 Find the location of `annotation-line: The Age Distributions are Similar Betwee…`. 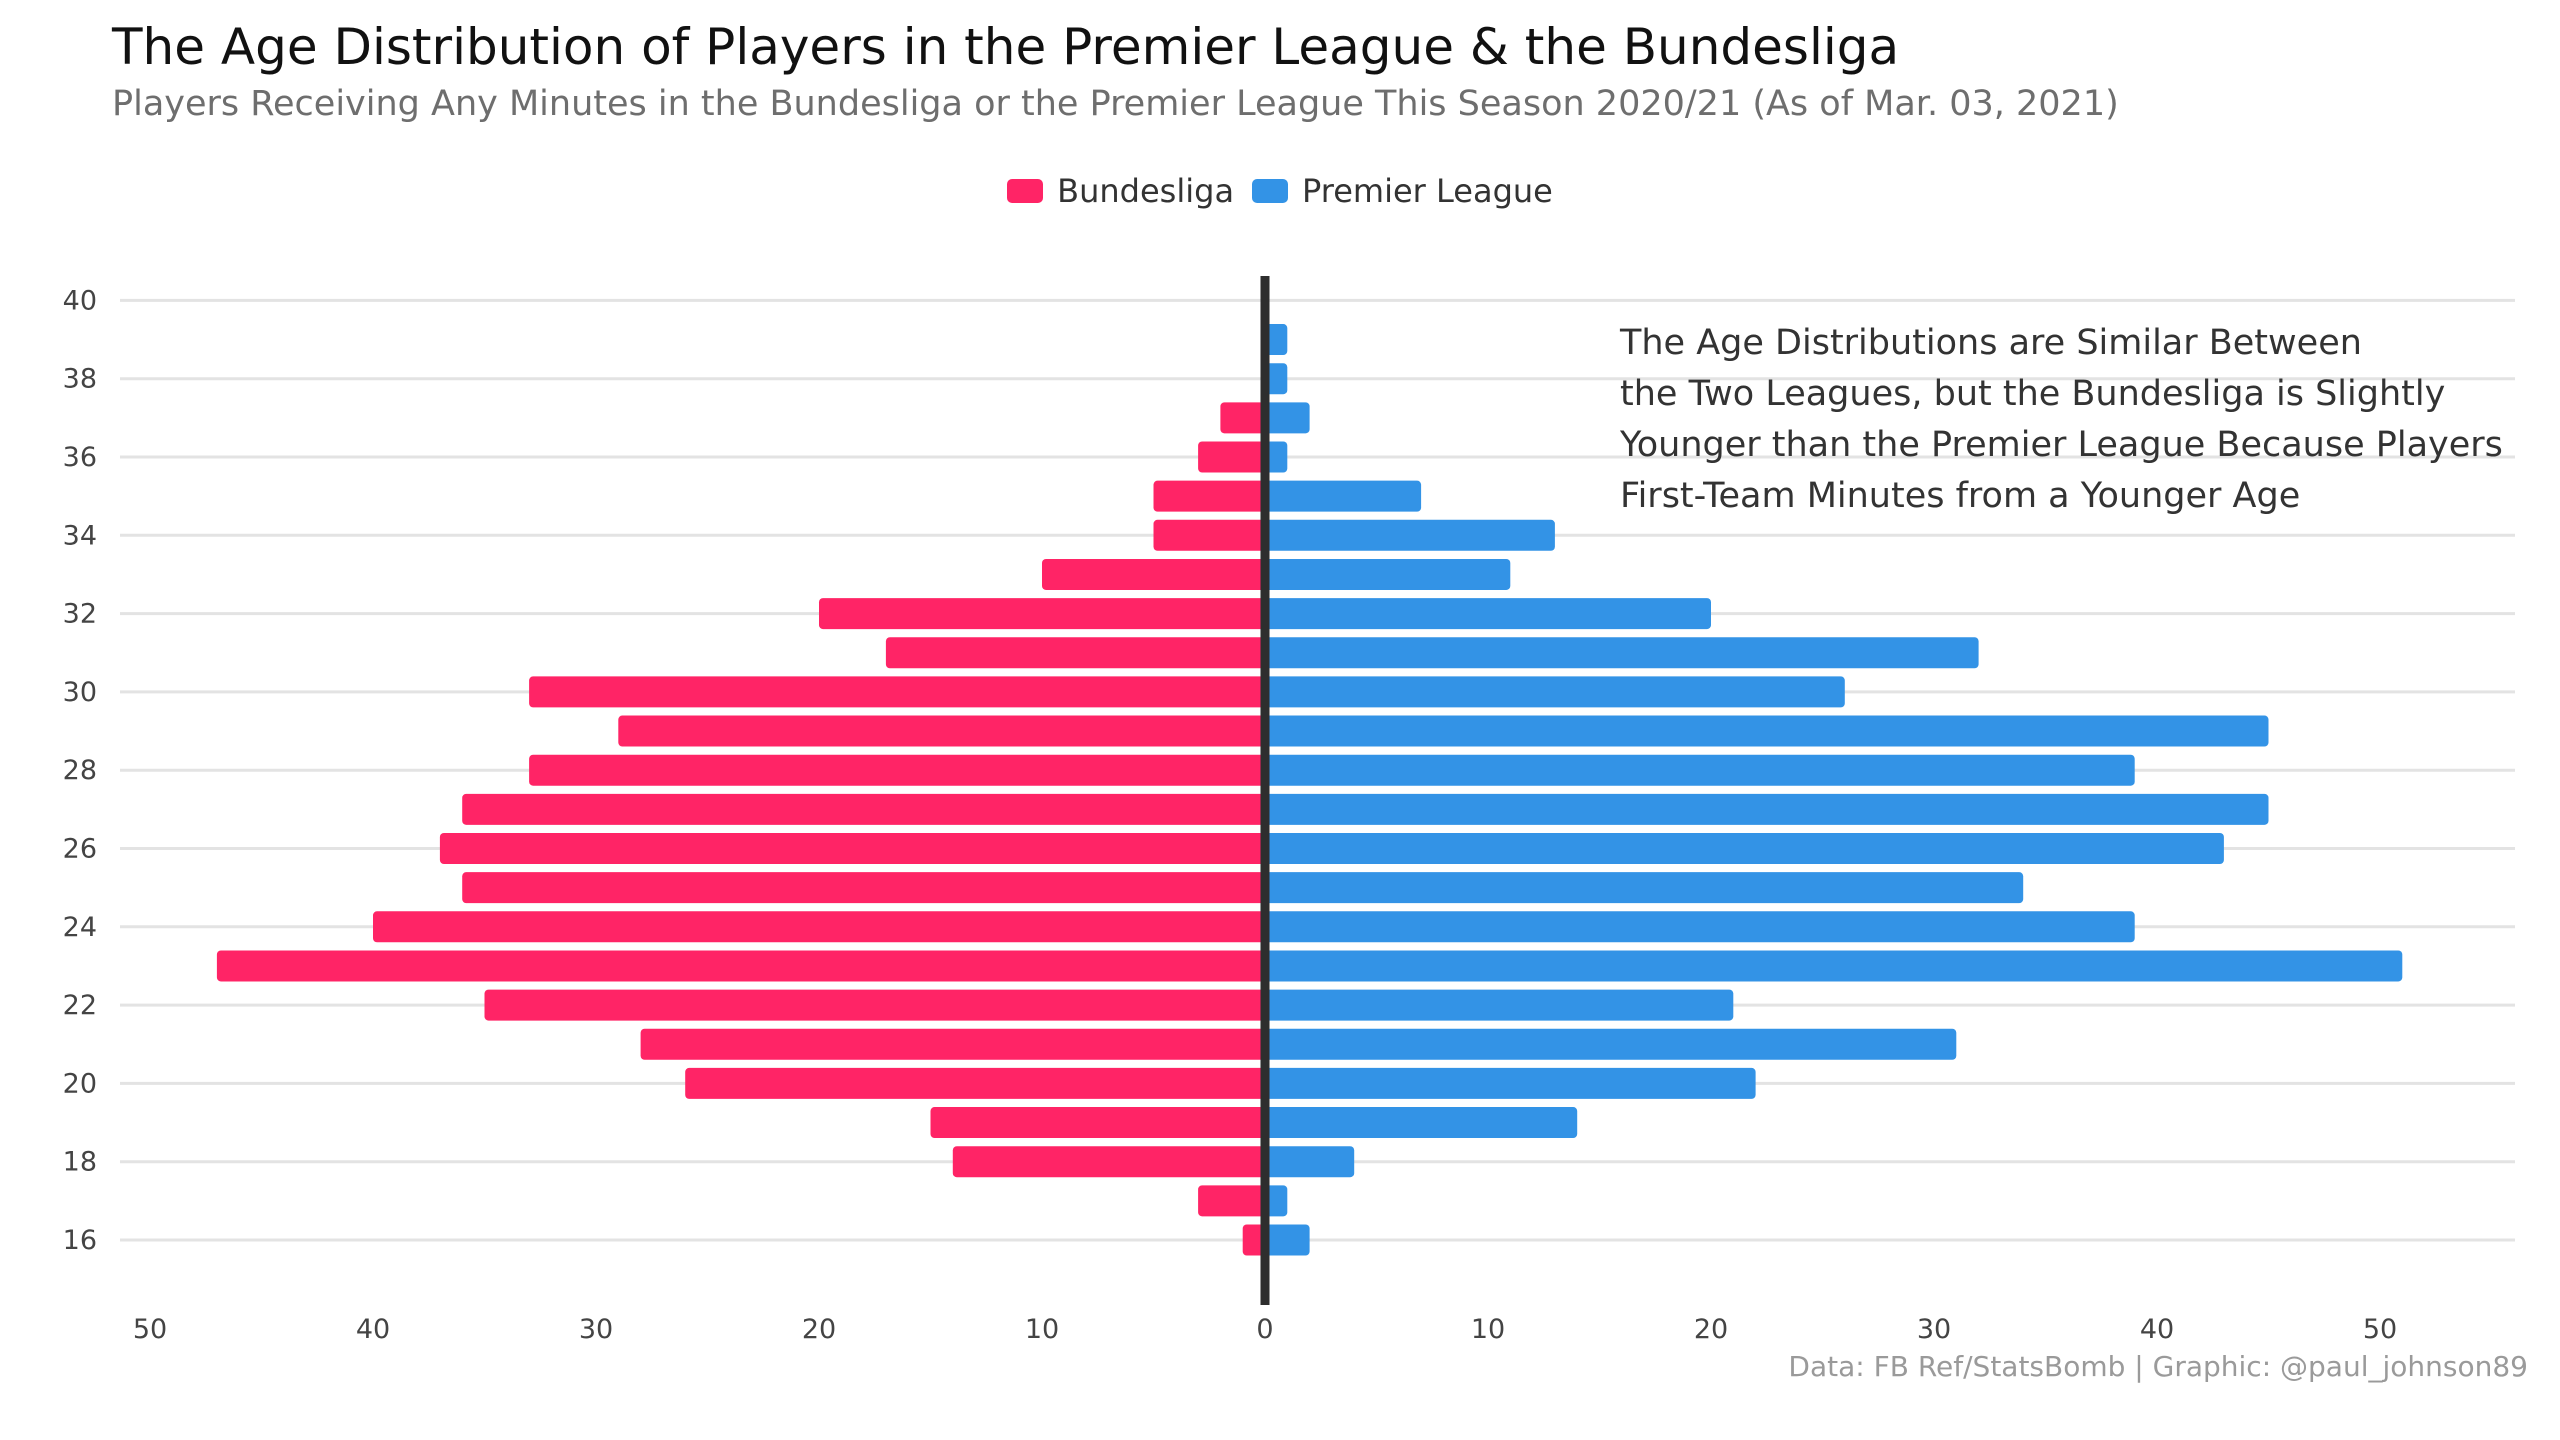

annotation-line: The Age Distributions are Similar Betwee… is located at coordinates (1991, 343).